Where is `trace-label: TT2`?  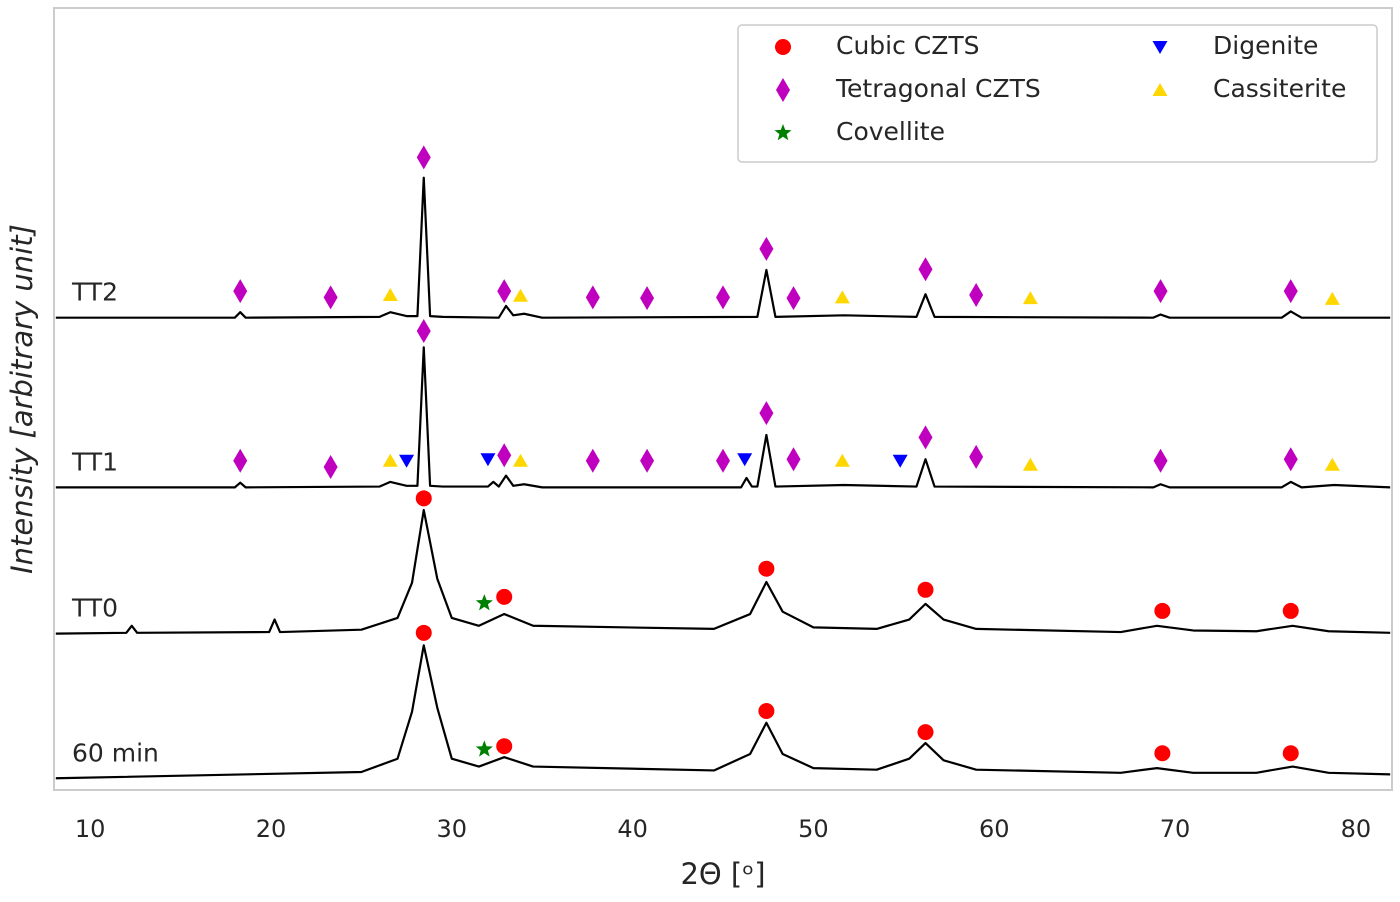 trace-label: TT2 is located at coordinates (94, 292).